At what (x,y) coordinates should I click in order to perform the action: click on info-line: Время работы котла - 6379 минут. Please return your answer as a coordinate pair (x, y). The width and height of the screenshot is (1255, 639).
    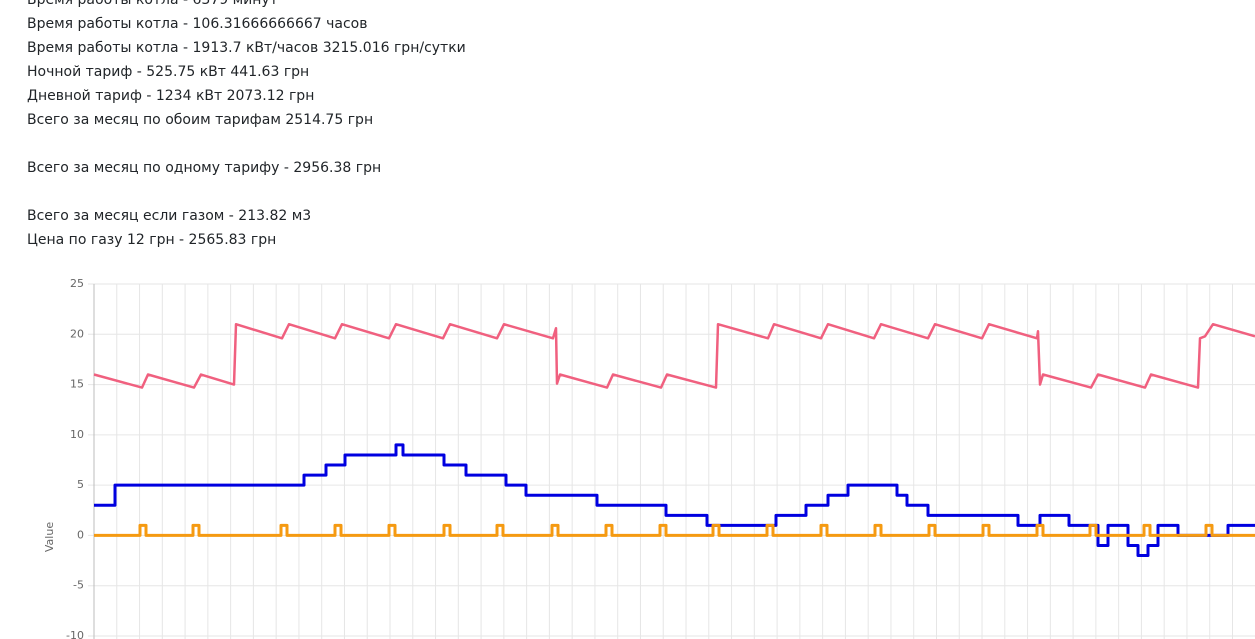
    Looking at the image, I should click on (152, 4).